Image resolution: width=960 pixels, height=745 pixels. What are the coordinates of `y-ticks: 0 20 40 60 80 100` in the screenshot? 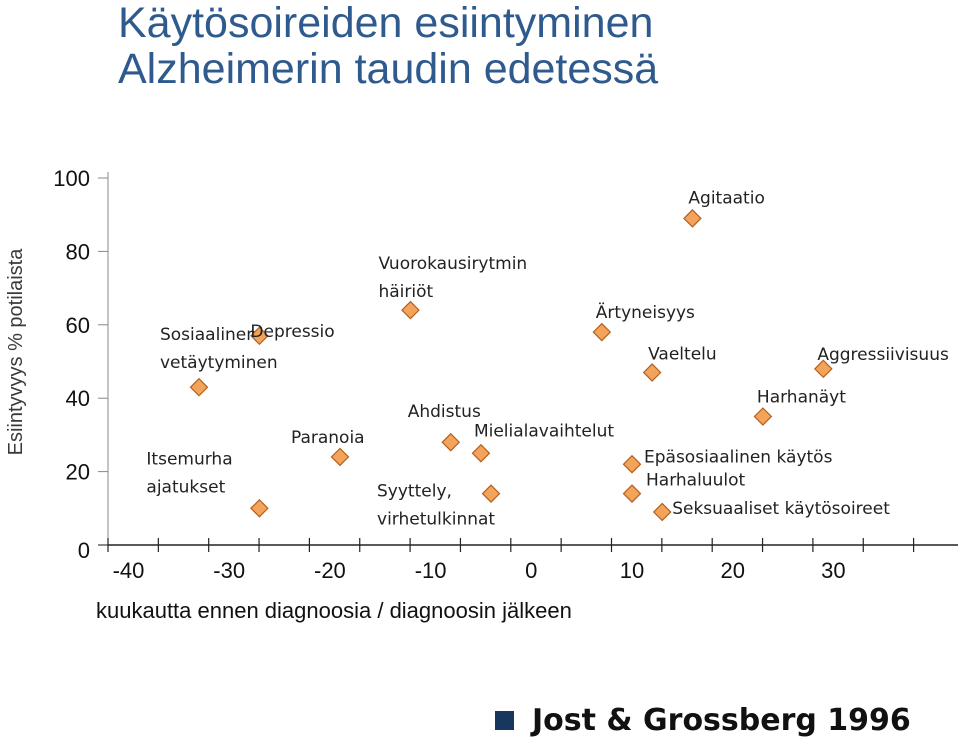 It's located at (80, 364).